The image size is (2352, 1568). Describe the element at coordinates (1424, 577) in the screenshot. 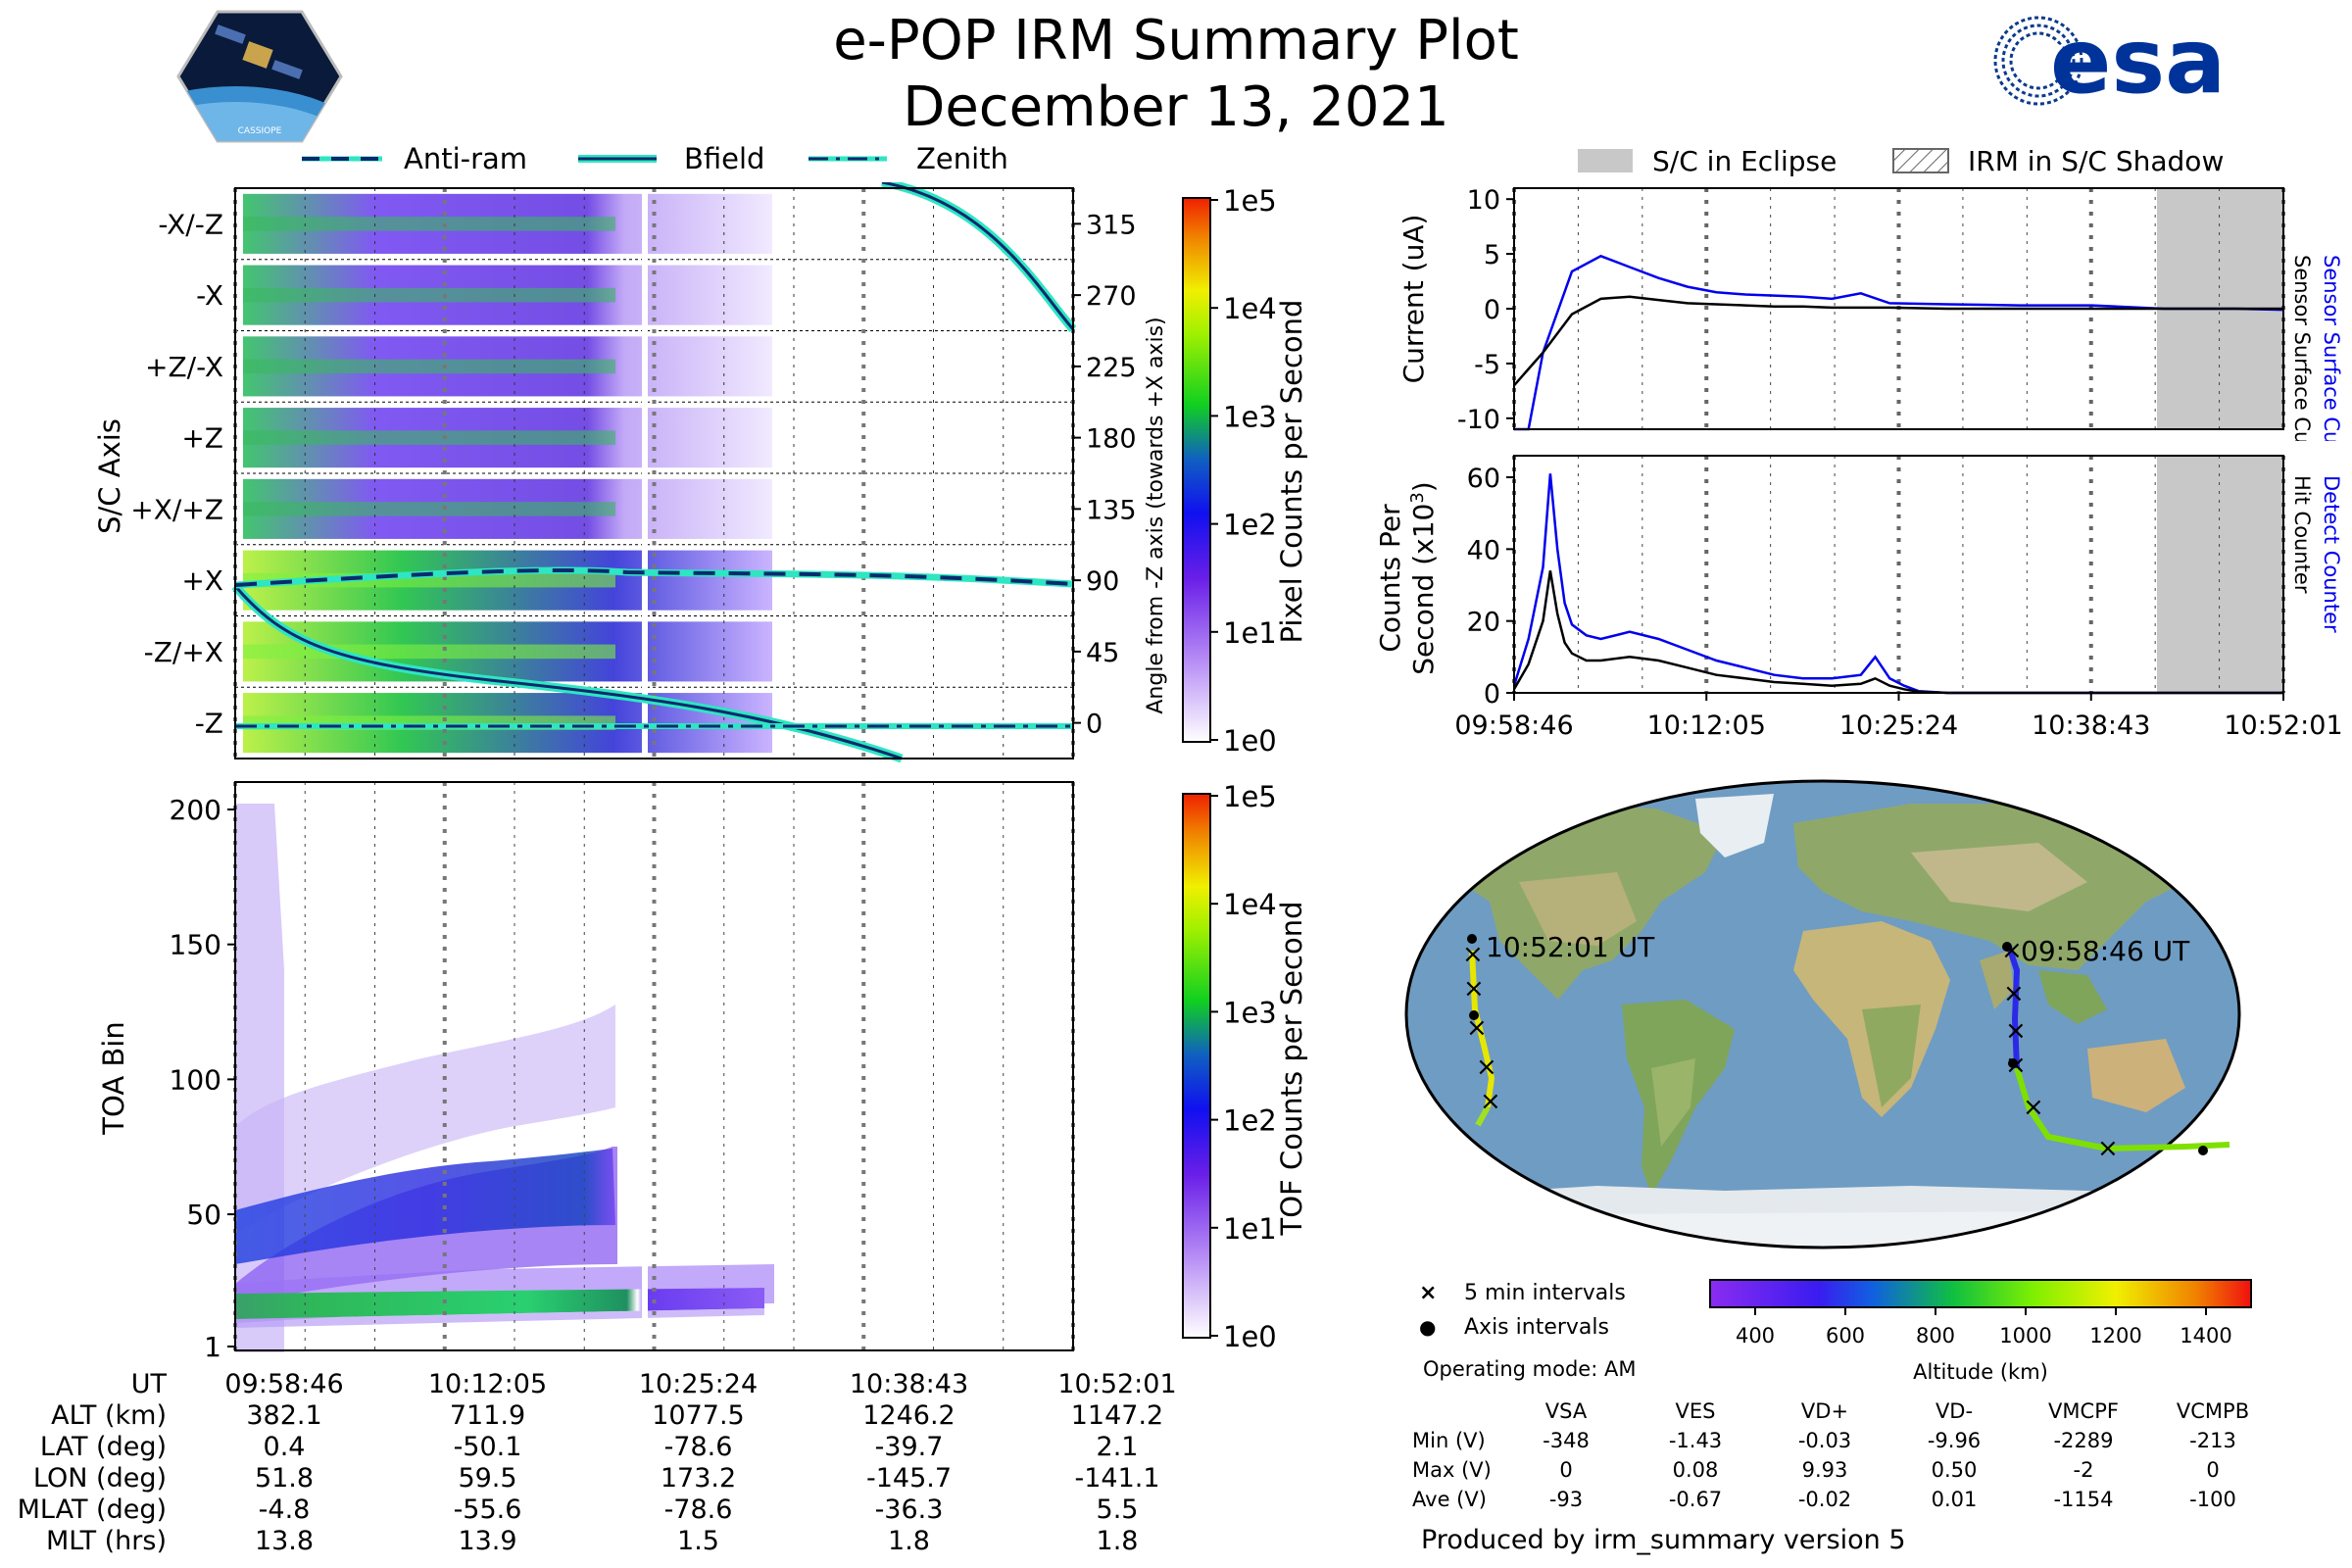

I see `counts-ylabel-line2: Second (x103)` at that location.